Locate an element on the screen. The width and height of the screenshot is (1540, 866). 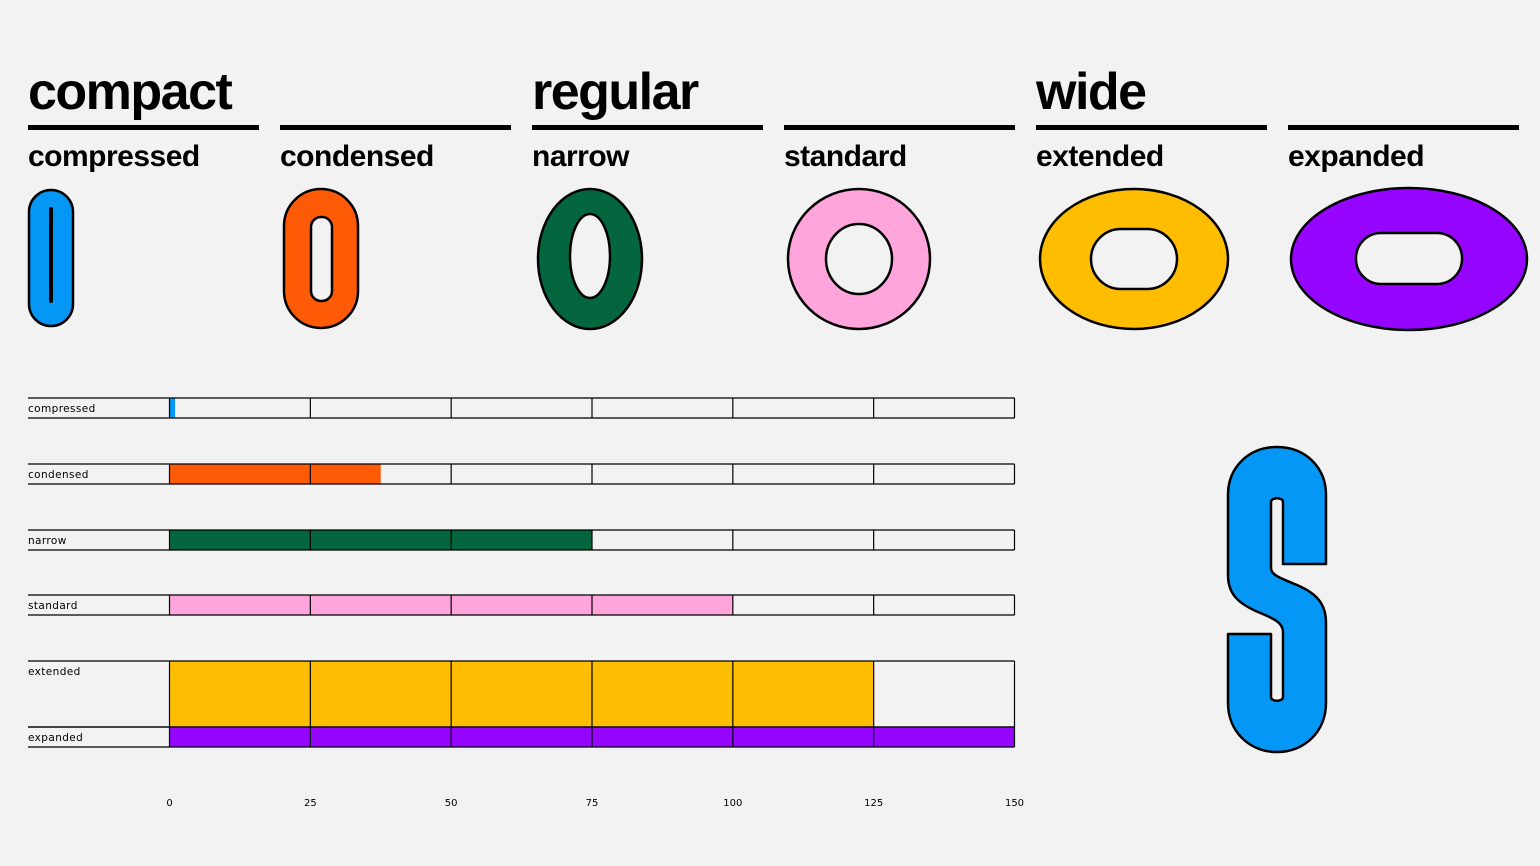
width-name-condensed: condensed is located at coordinates (357, 156).